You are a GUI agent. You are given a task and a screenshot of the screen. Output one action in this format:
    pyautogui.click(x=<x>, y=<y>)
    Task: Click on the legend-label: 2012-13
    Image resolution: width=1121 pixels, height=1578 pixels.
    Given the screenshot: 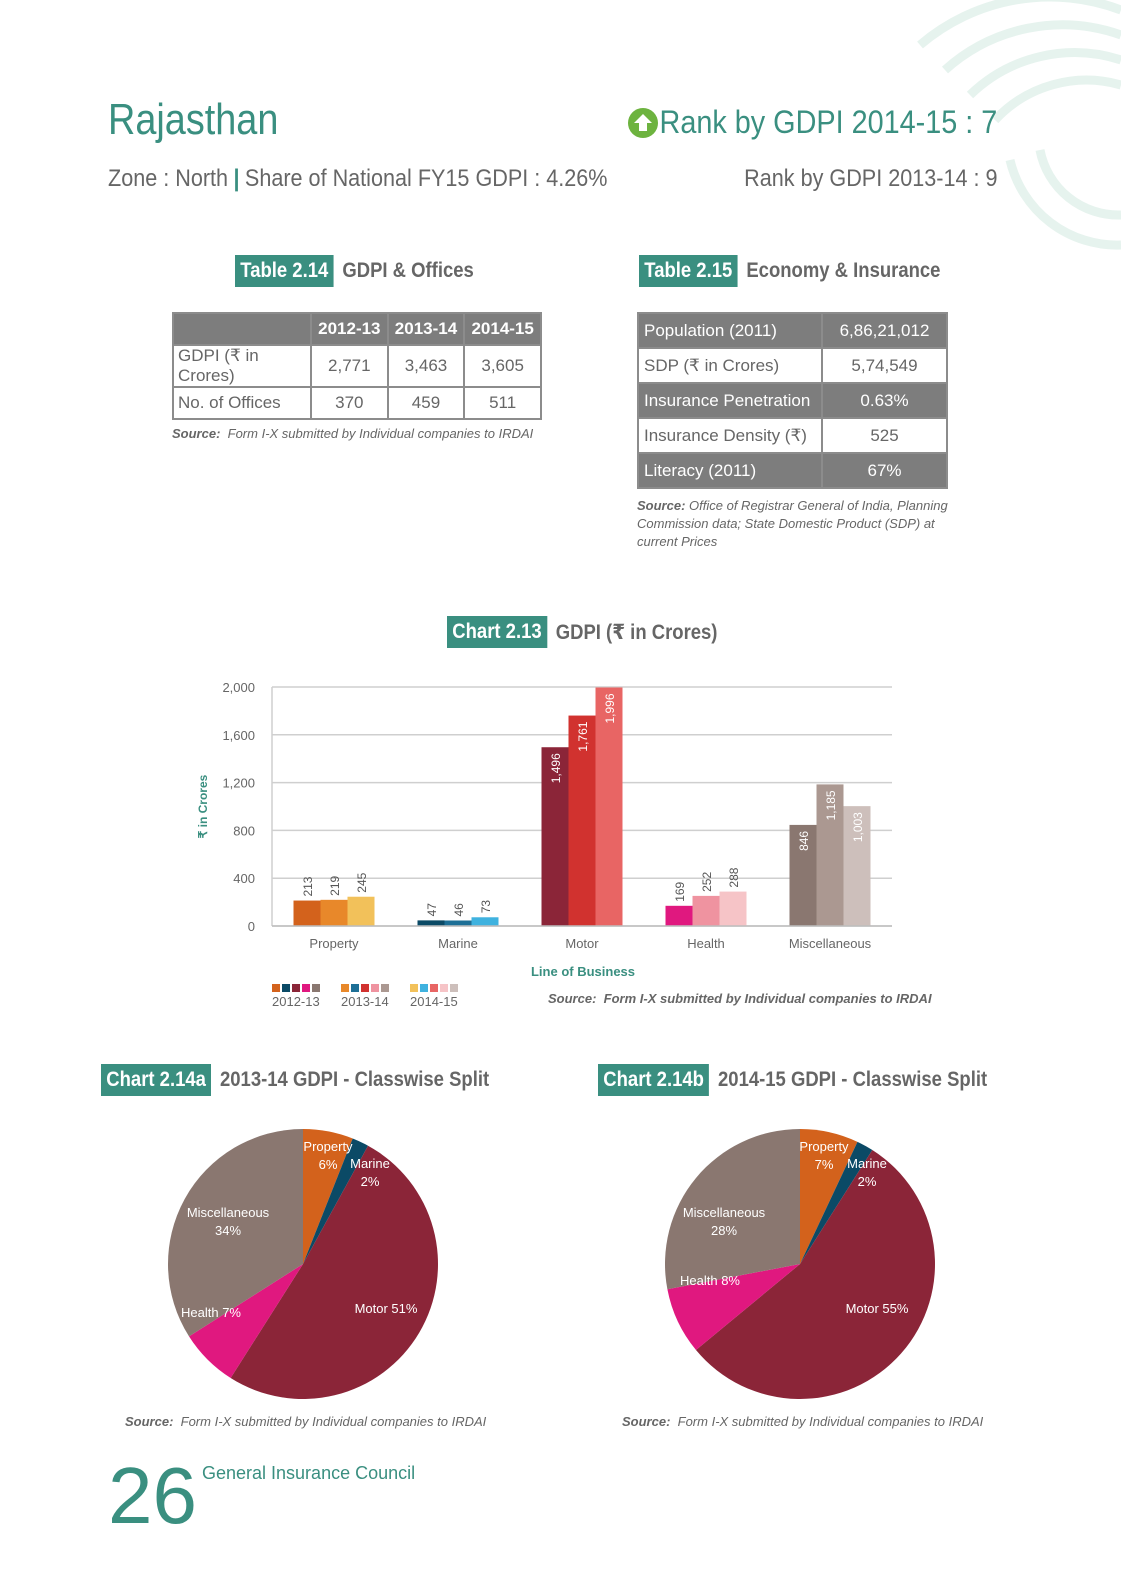 What is the action you would take?
    pyautogui.click(x=296, y=1001)
    